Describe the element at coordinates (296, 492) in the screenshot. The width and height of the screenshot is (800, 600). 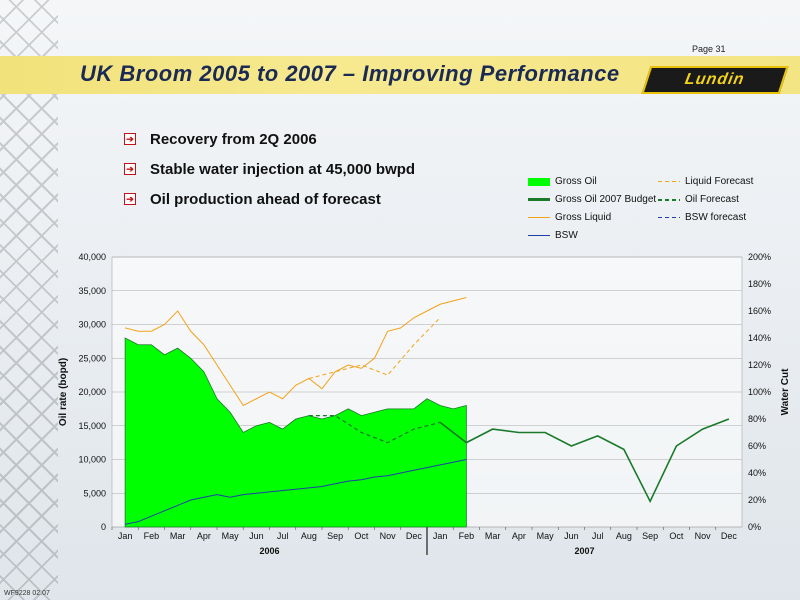
I see `bsw-line` at that location.